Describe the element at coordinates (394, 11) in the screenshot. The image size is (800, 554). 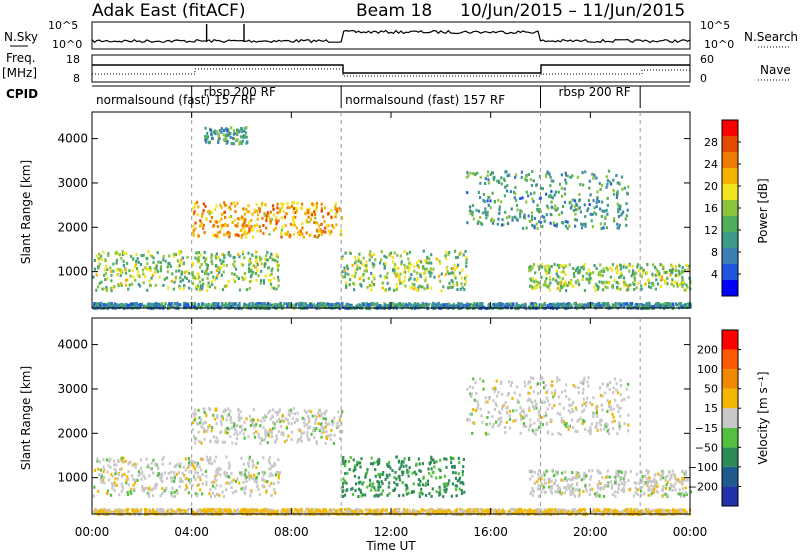
I see `beam-label: Beam 18` at that location.